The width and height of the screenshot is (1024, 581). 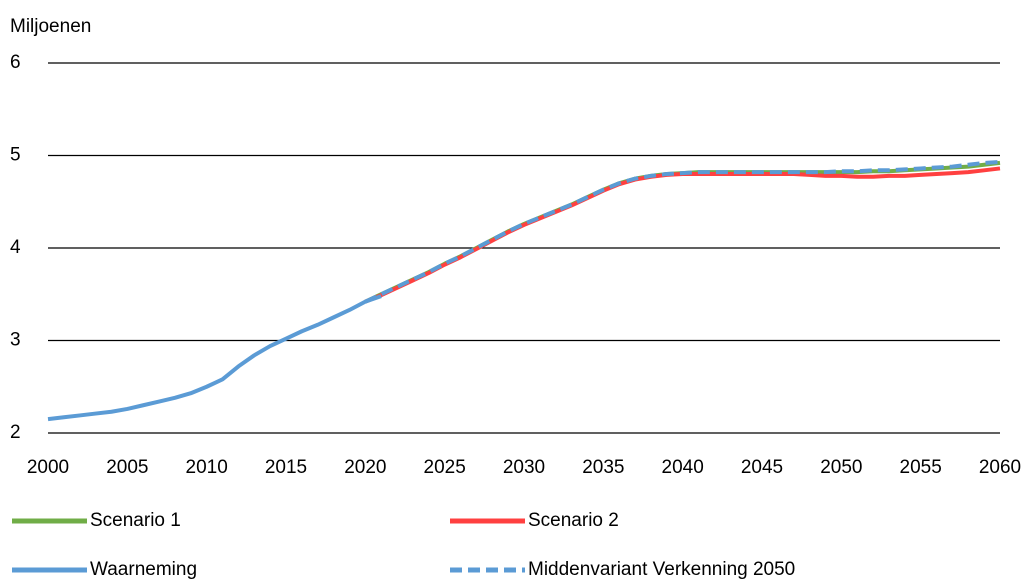 What do you see at coordinates (365, 467) in the screenshot?
I see `x-tick-label: 2020` at bounding box center [365, 467].